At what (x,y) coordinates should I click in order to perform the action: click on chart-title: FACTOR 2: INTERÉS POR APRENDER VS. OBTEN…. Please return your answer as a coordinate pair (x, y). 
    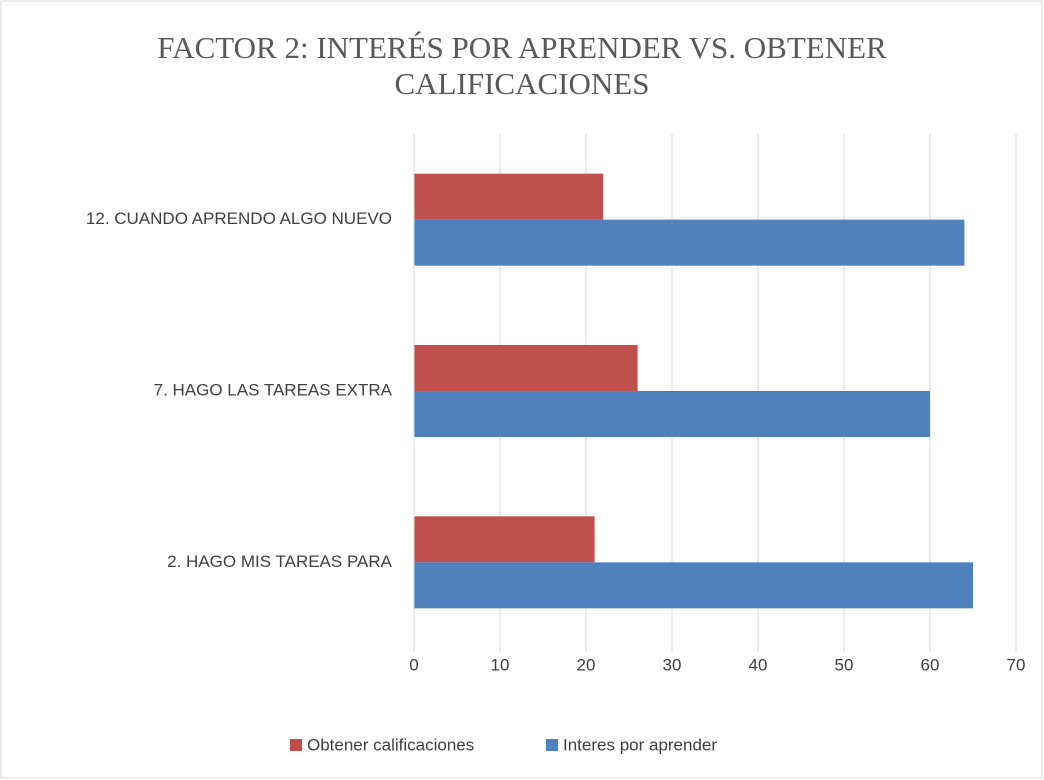
    Looking at the image, I should click on (522, 65).